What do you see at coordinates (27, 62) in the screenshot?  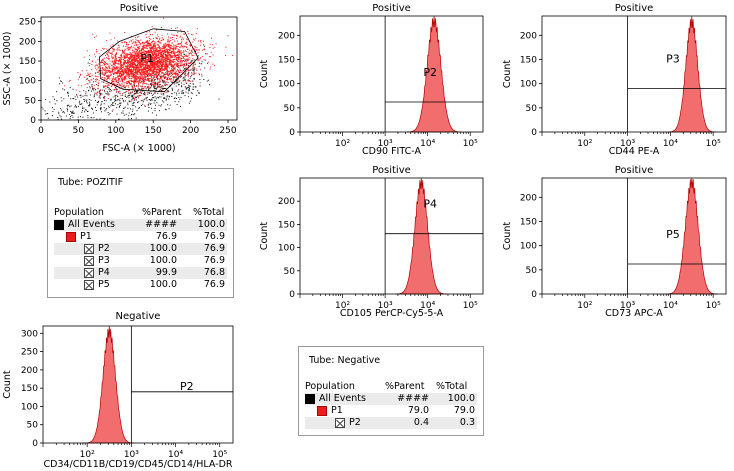 I see `y-tick-label: 150` at bounding box center [27, 62].